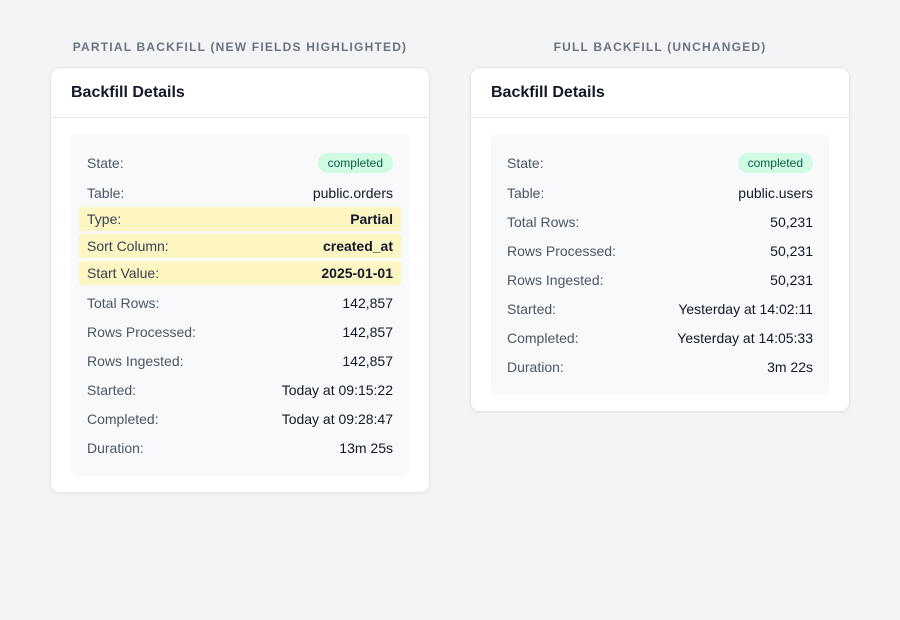 Image resolution: width=900 pixels, height=620 pixels. I want to click on detail-row-start-value: Start Value: 2025-01-01, so click(240, 273).